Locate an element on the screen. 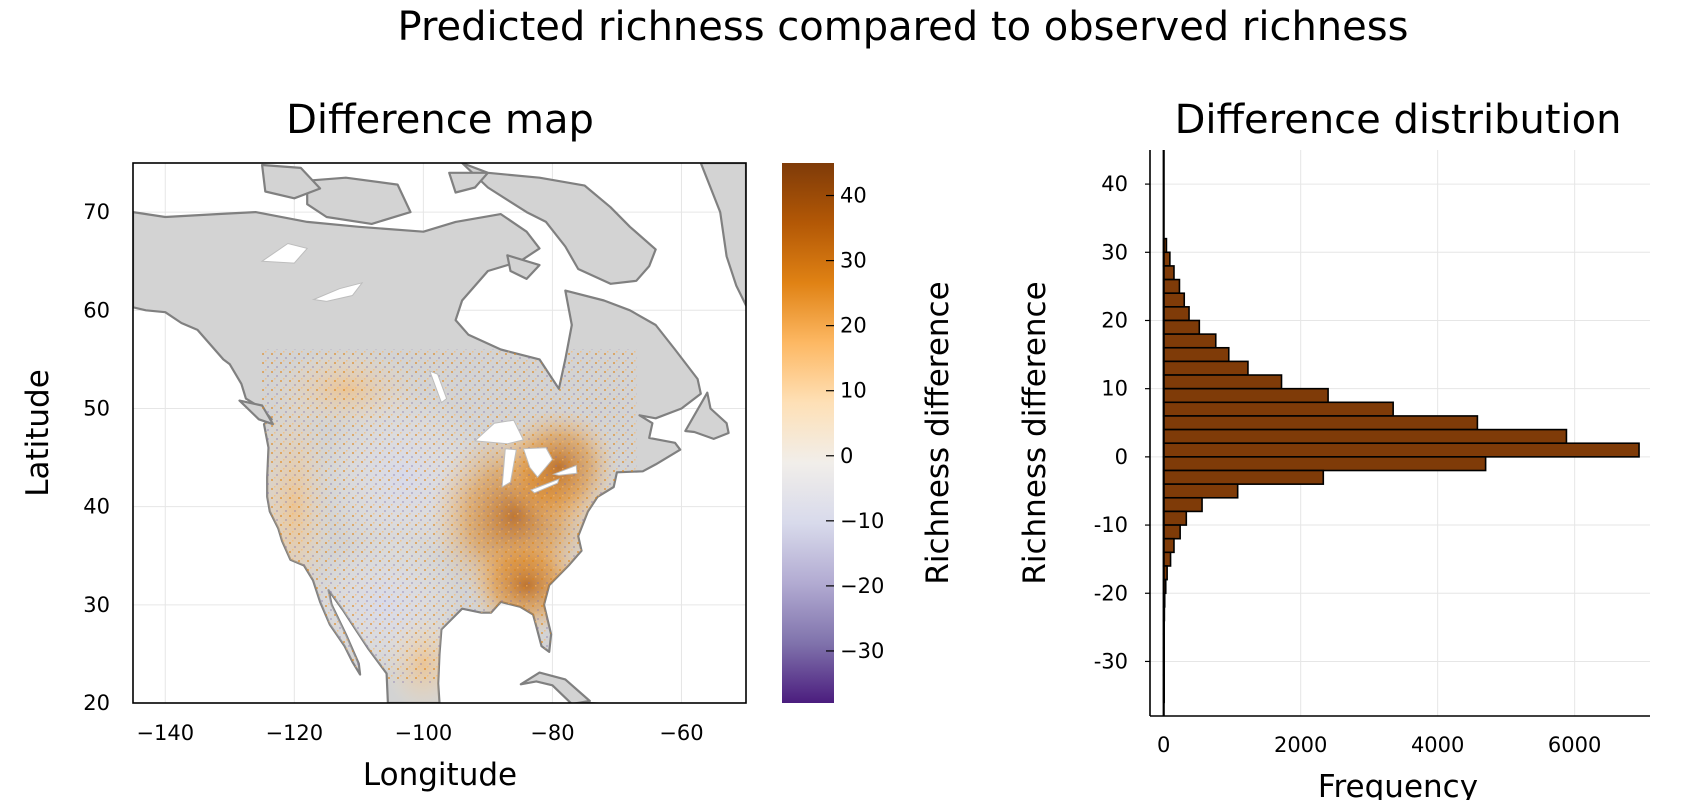 The image size is (1700, 800). land-newfoundland is located at coordinates (707, 415).